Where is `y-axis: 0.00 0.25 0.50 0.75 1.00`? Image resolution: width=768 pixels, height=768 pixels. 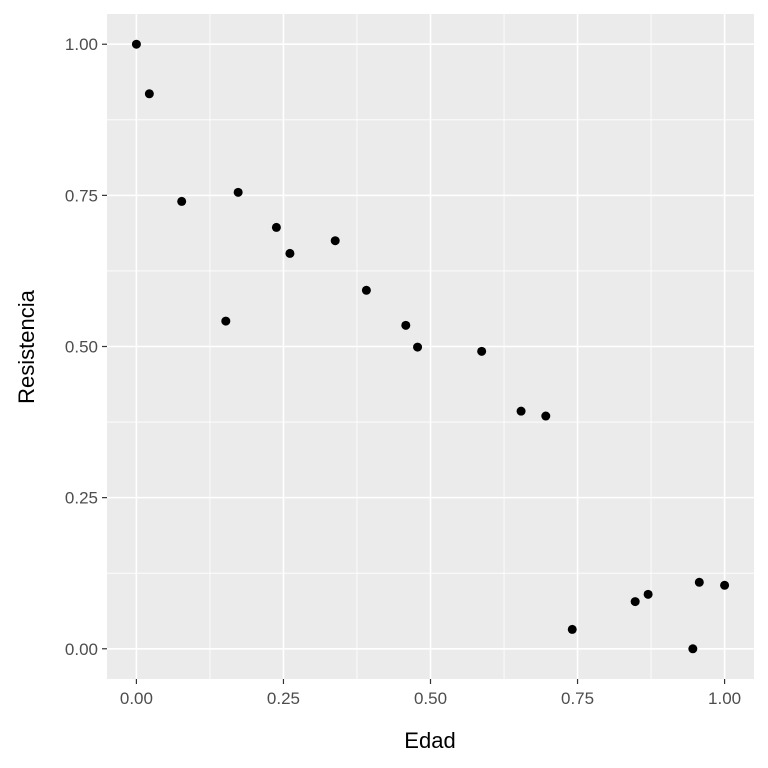 y-axis: 0.00 0.25 0.50 0.75 1.00 is located at coordinates (86, 347).